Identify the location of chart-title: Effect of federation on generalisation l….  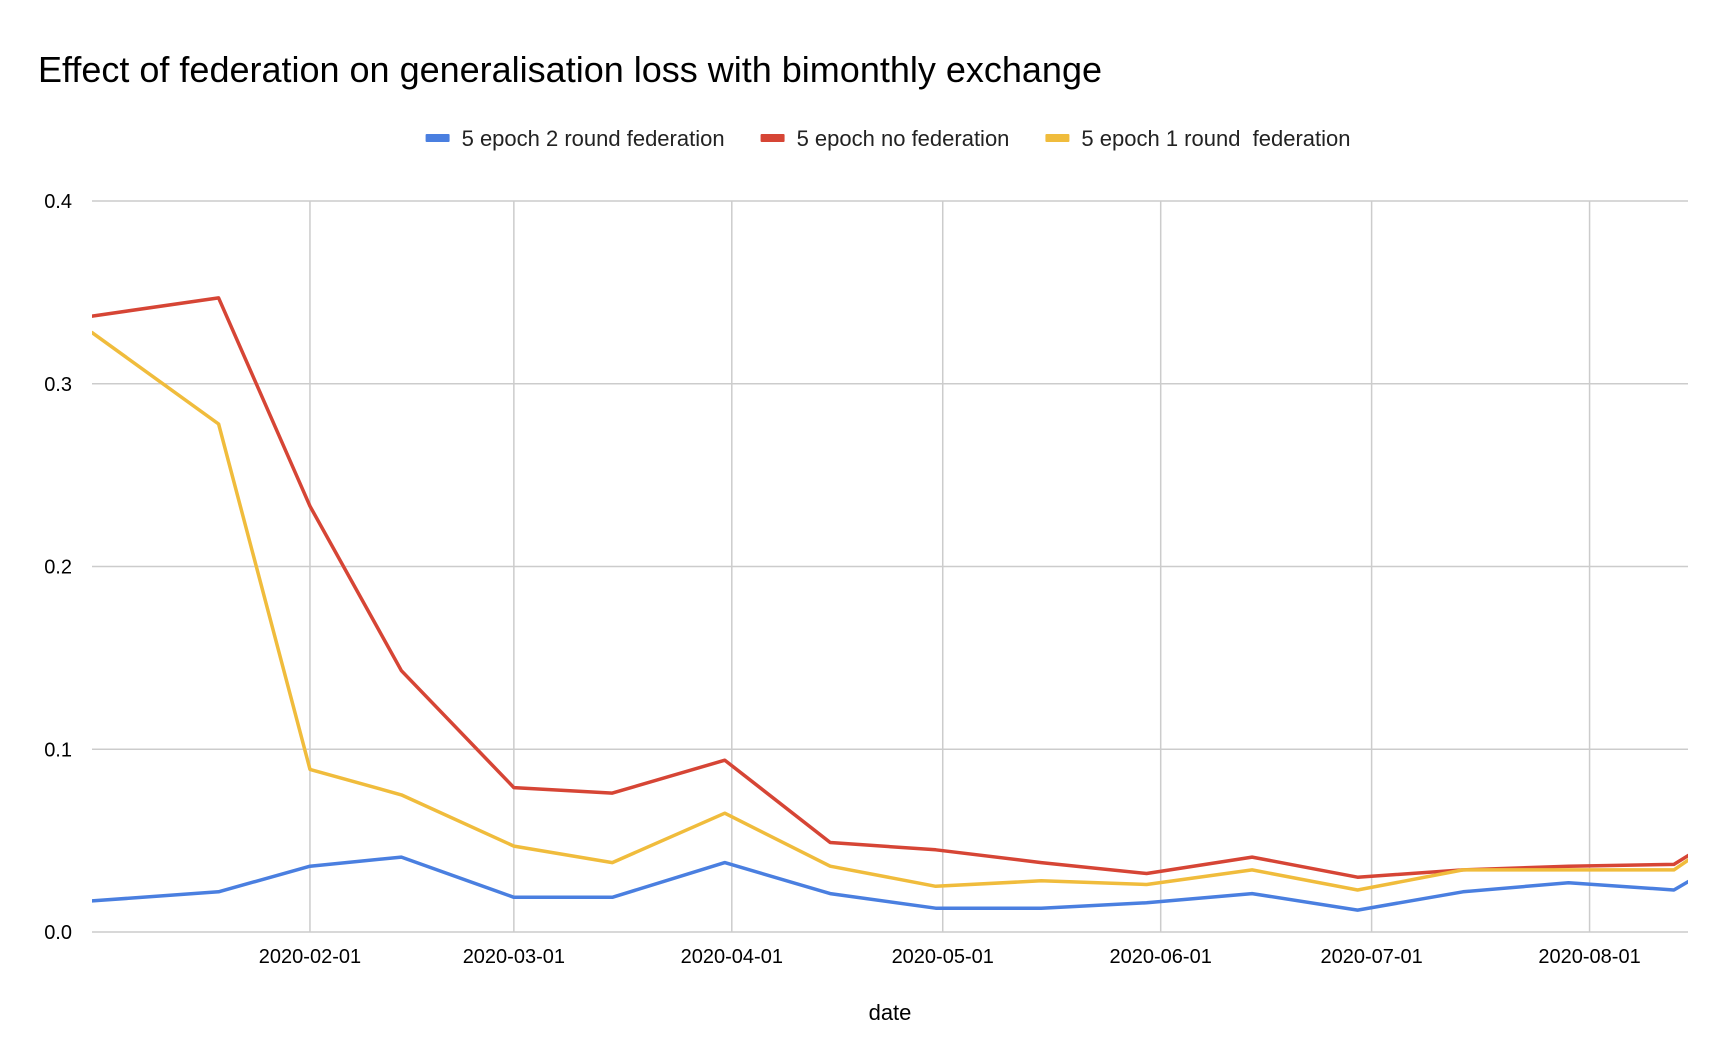
(570, 69).